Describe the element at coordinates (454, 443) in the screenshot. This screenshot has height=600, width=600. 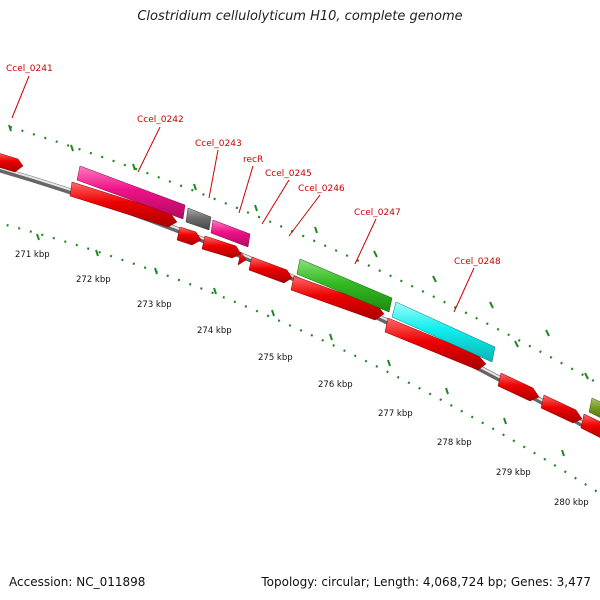
I see `scale-label: 278 kbp` at that location.